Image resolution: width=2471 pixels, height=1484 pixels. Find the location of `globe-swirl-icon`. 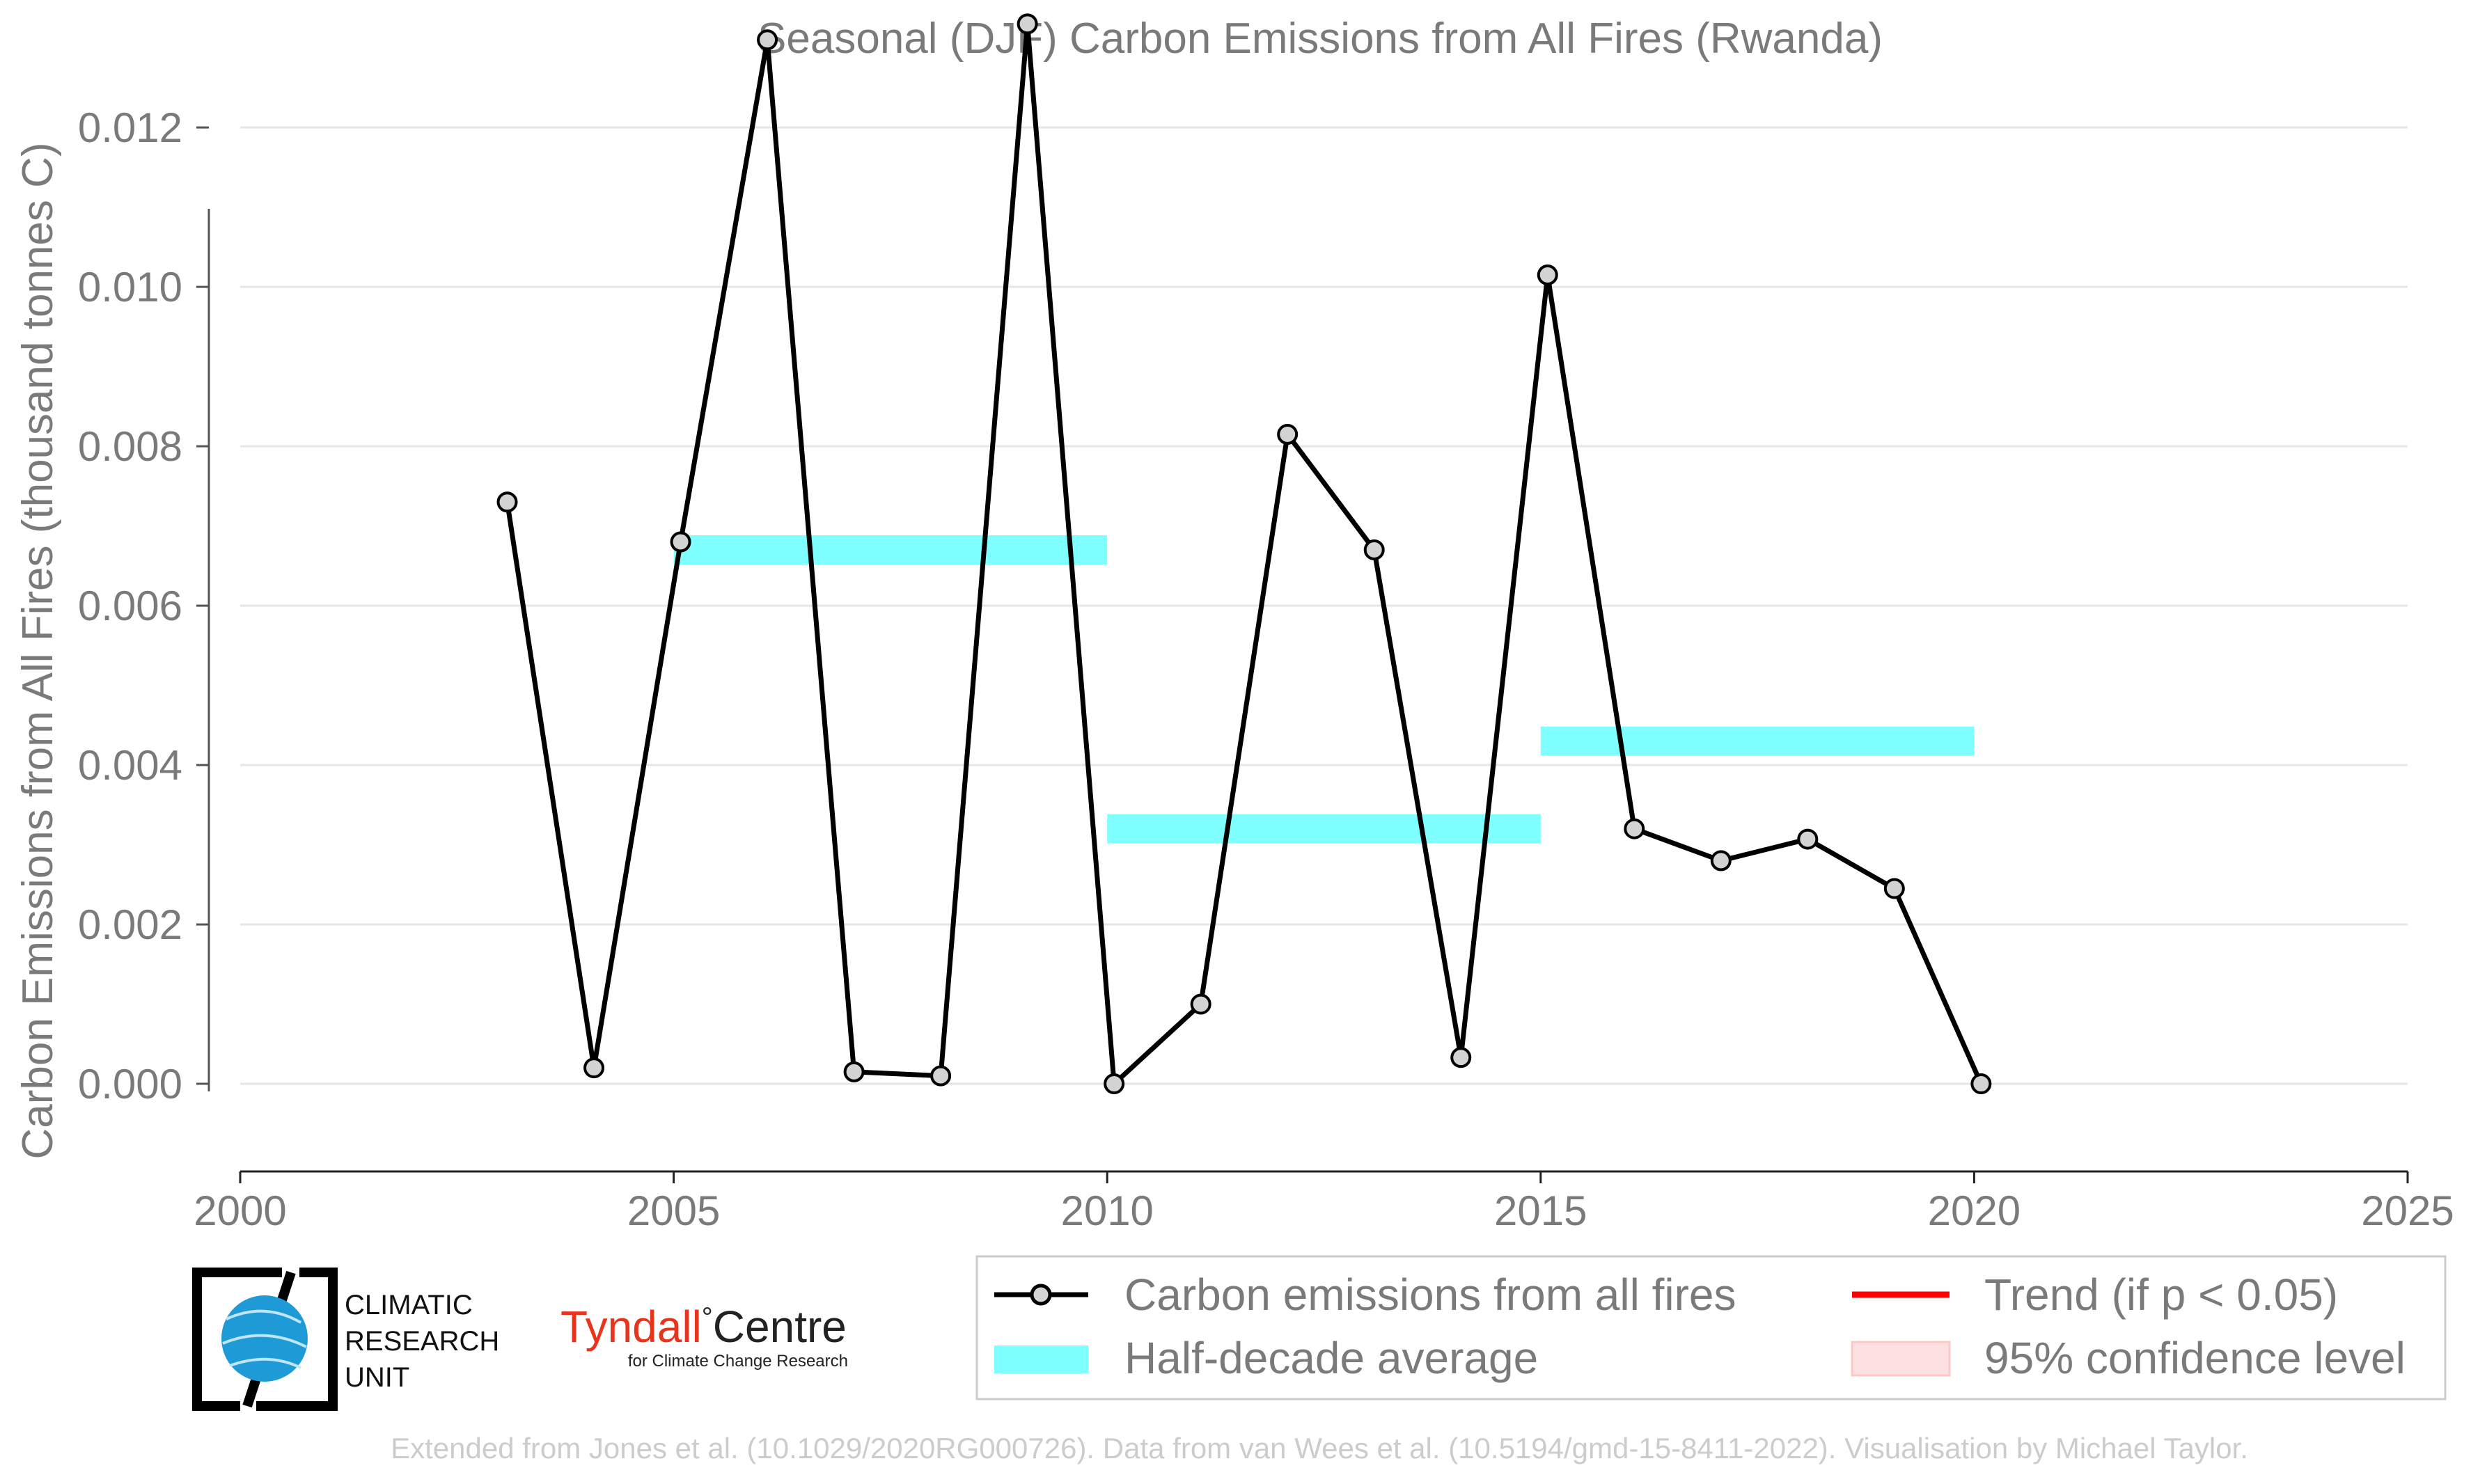

globe-swirl-icon is located at coordinates (264, 1339).